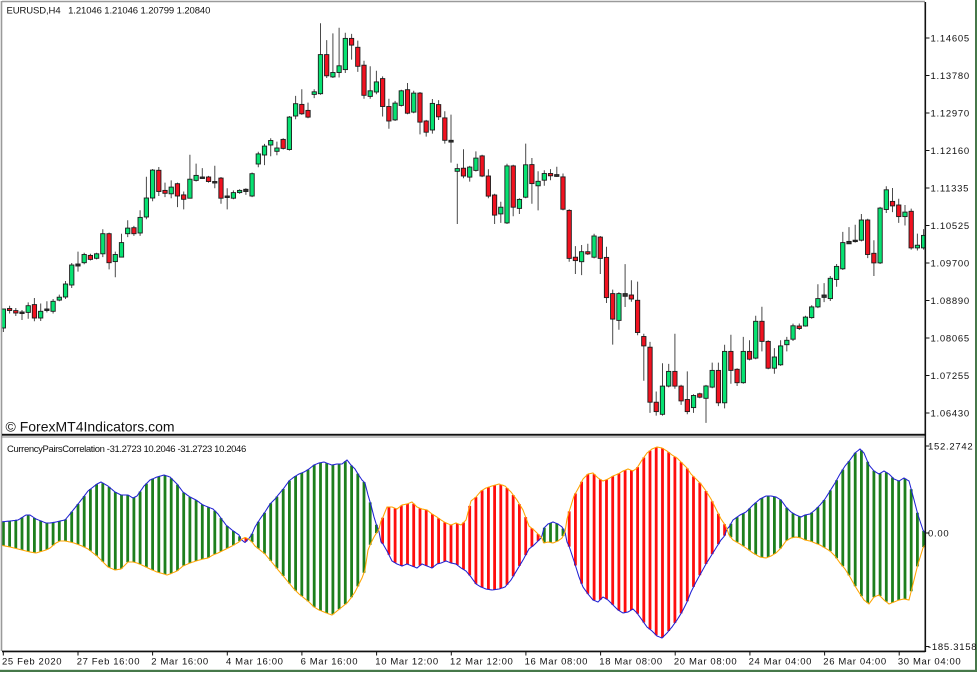  I want to click on svg-text: 4 Mar 16:00, so click(255, 662).